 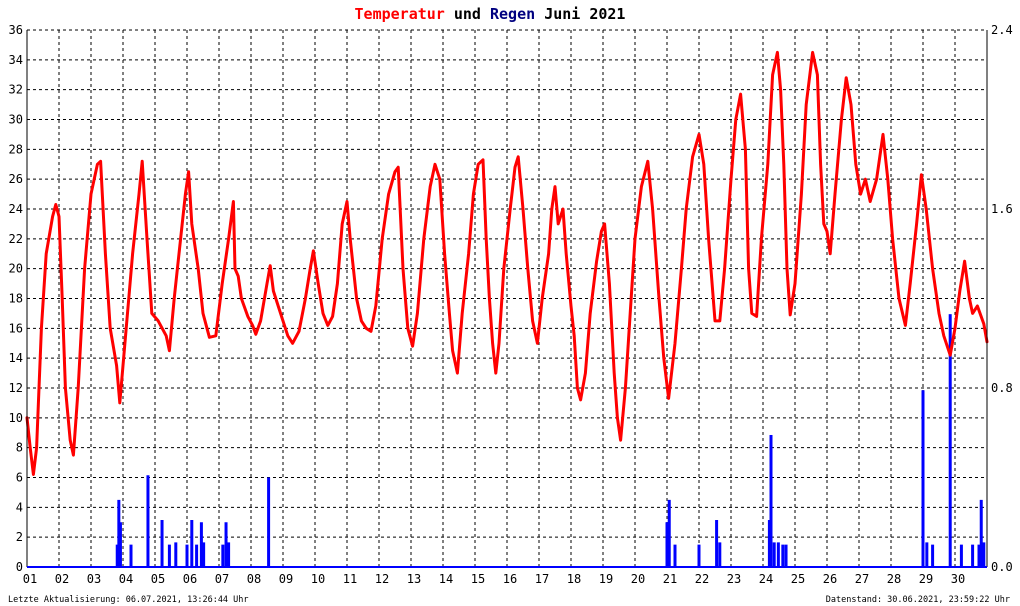 I want to click on x-tick-label: 22, so click(x=702, y=579).